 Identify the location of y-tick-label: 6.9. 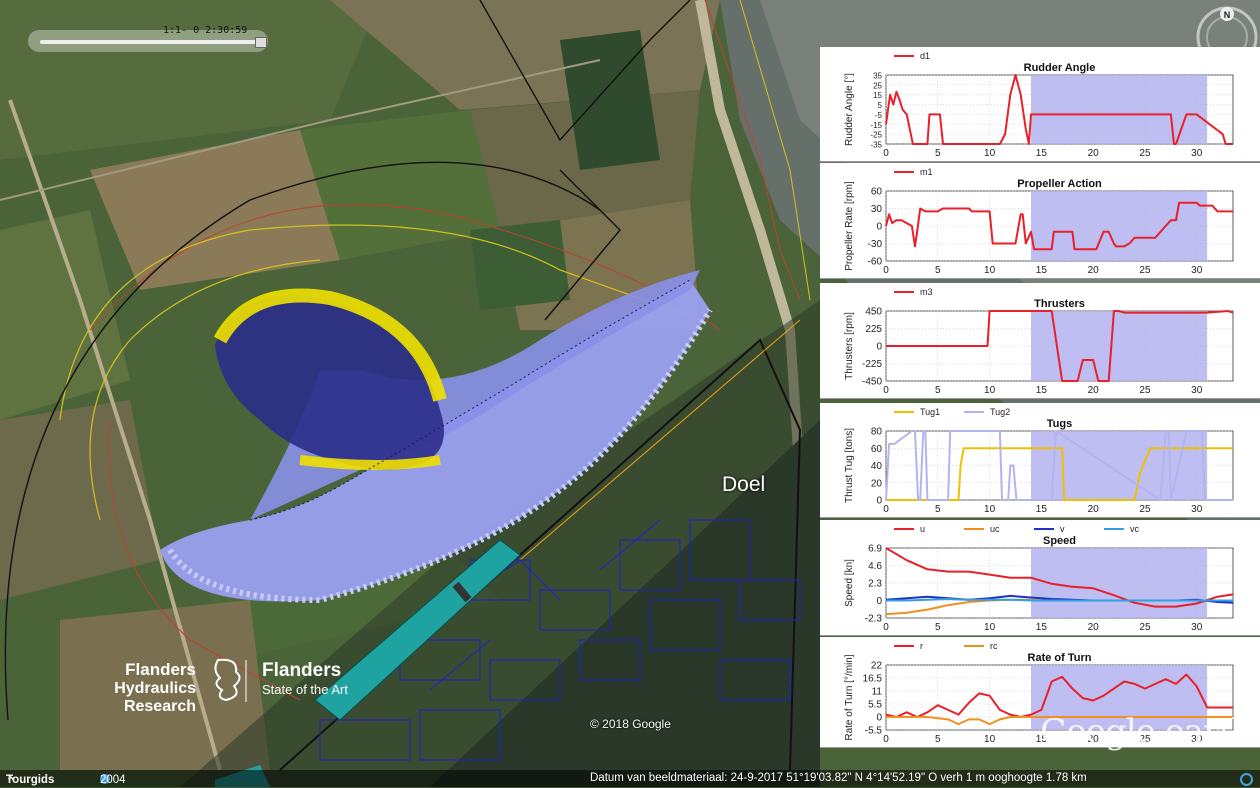
(875, 549).